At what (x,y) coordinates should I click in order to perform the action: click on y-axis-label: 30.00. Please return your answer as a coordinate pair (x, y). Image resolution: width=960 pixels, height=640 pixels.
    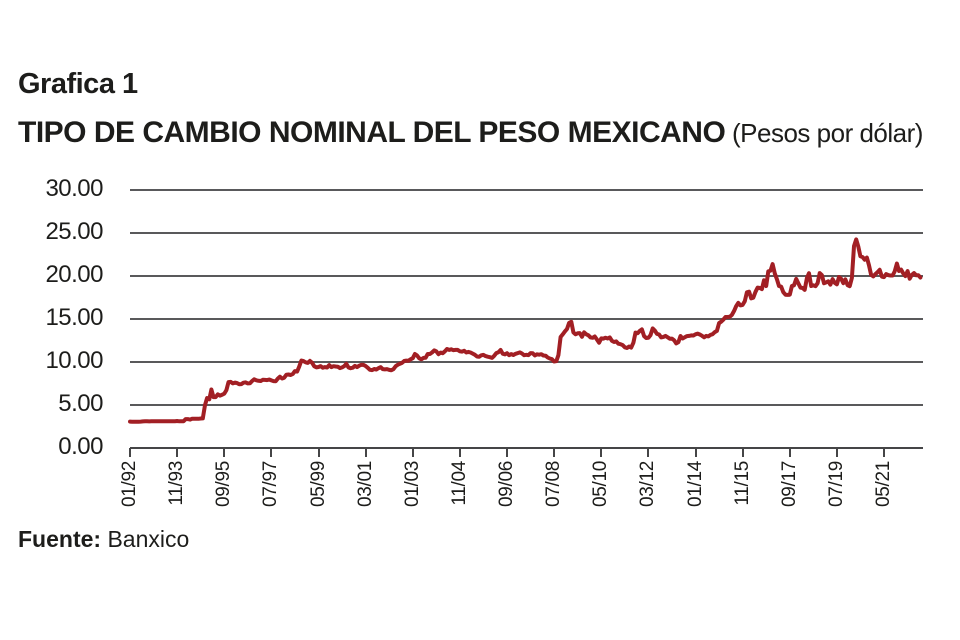
    Looking at the image, I should click on (74, 188).